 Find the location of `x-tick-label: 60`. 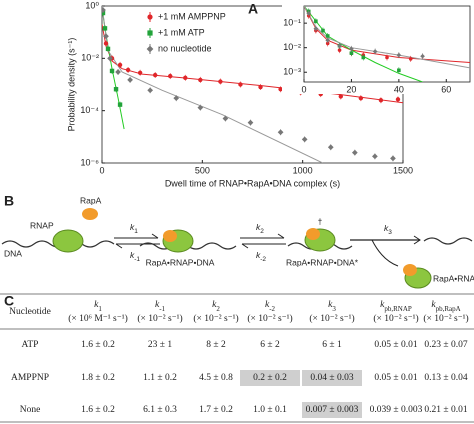

x-tick-label: 60 is located at coordinates (446, 89).